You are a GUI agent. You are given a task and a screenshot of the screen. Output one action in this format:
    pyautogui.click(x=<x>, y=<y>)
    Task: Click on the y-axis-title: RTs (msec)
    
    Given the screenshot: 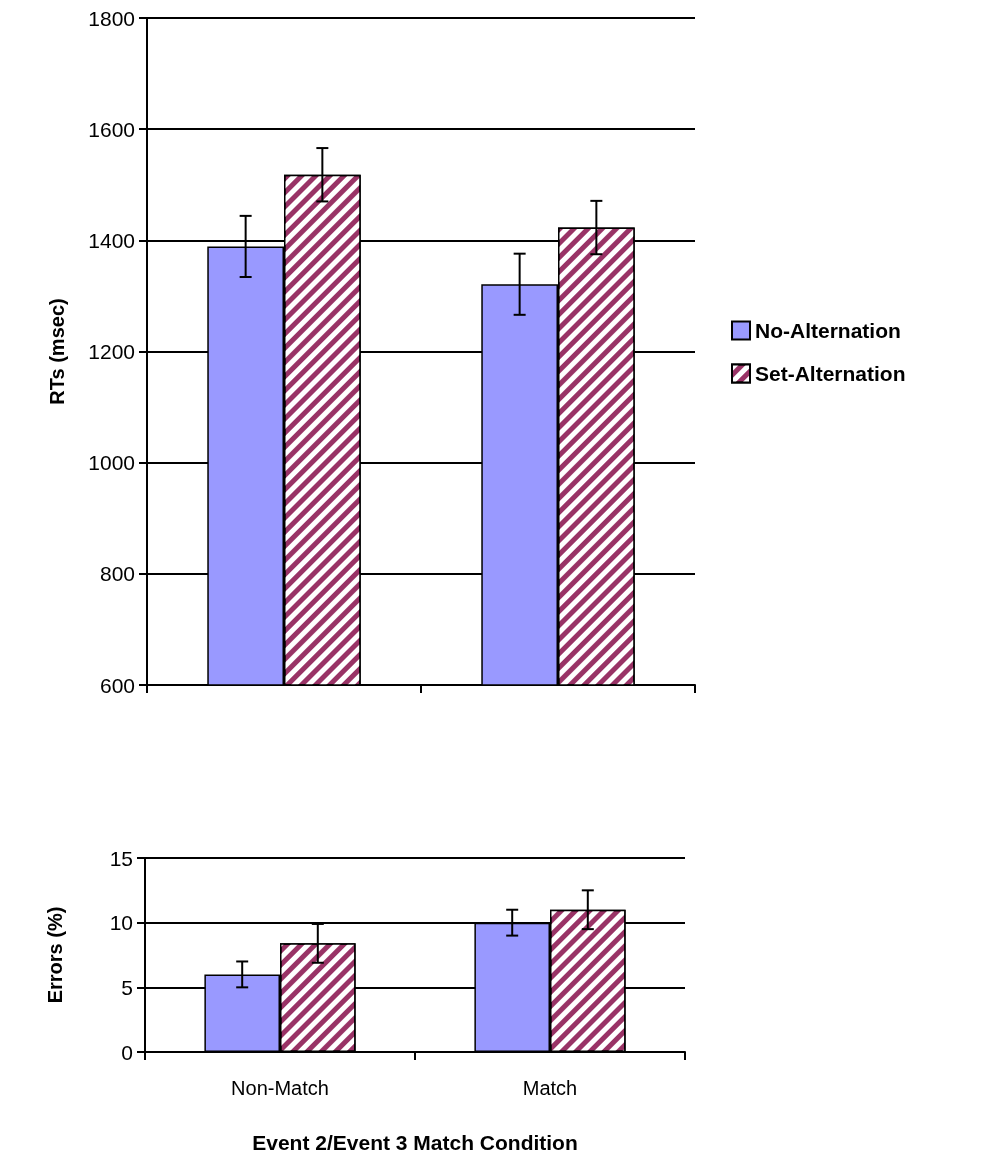 What is the action you would take?
    pyautogui.click(x=57, y=351)
    